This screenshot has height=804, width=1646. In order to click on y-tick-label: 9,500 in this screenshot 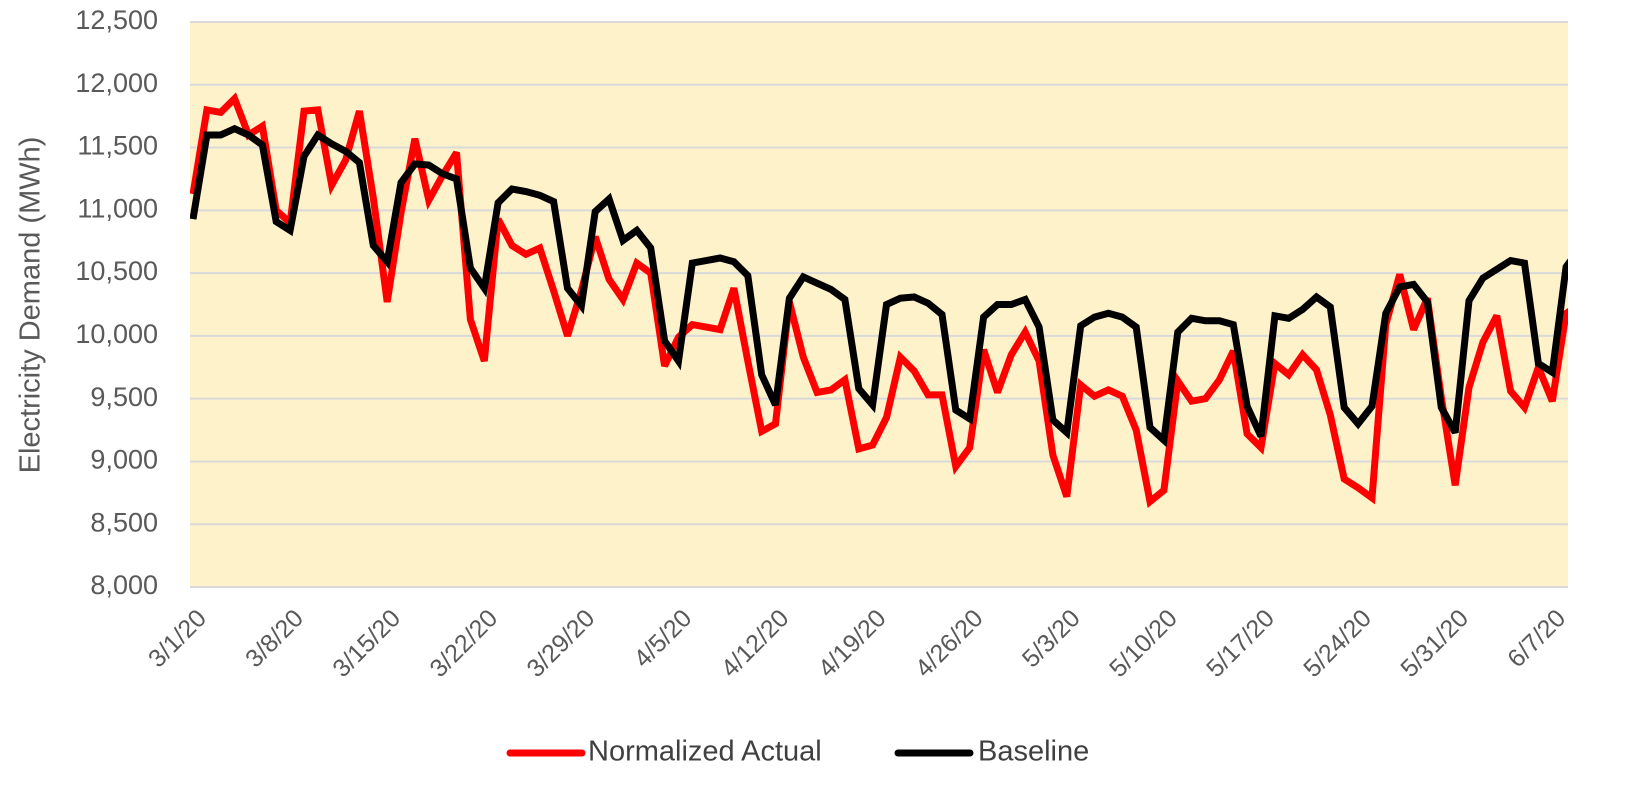, I will do `click(124, 397)`.